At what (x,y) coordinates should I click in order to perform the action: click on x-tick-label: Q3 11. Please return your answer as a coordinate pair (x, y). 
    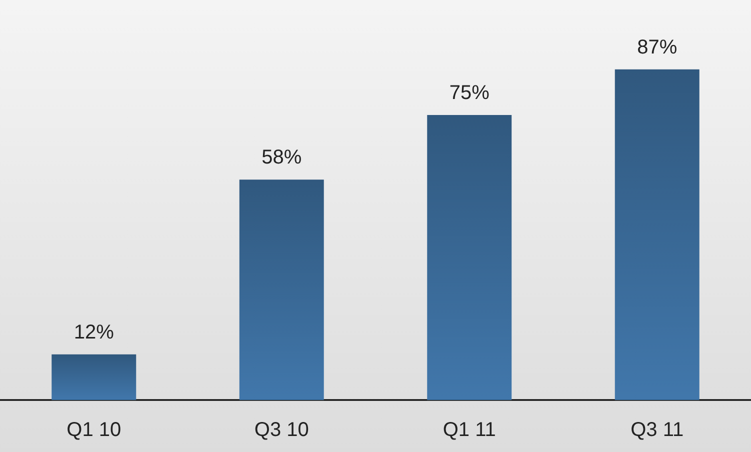
    Looking at the image, I should click on (657, 430).